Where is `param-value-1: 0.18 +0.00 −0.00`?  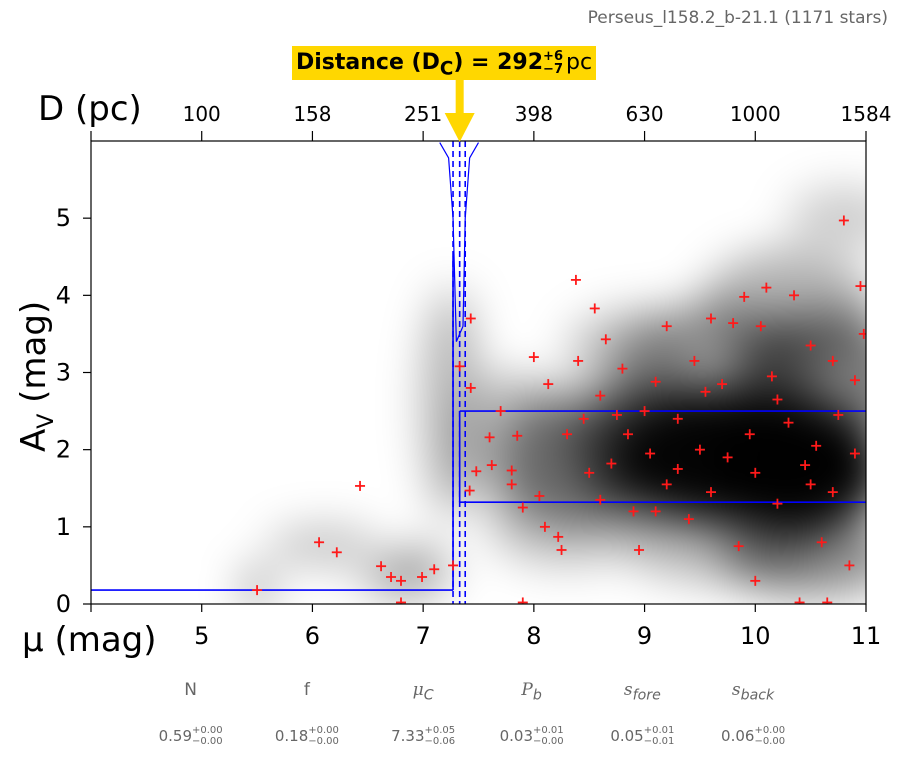
param-value-1: 0.18 +0.00 −0.00 is located at coordinates (306, 736).